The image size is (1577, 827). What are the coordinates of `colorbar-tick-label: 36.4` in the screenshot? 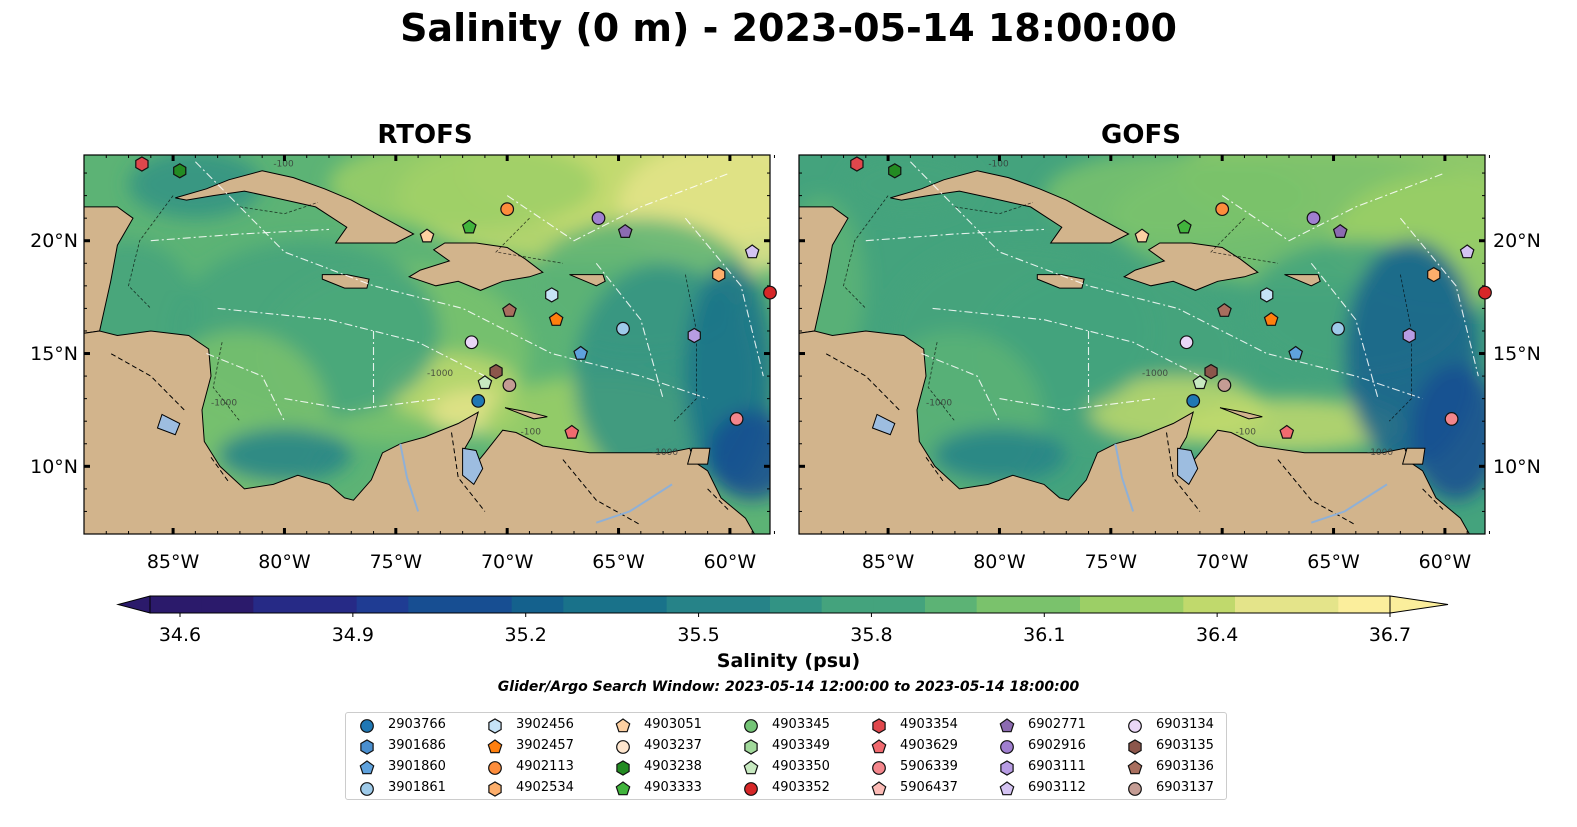 It's located at (1217, 635).